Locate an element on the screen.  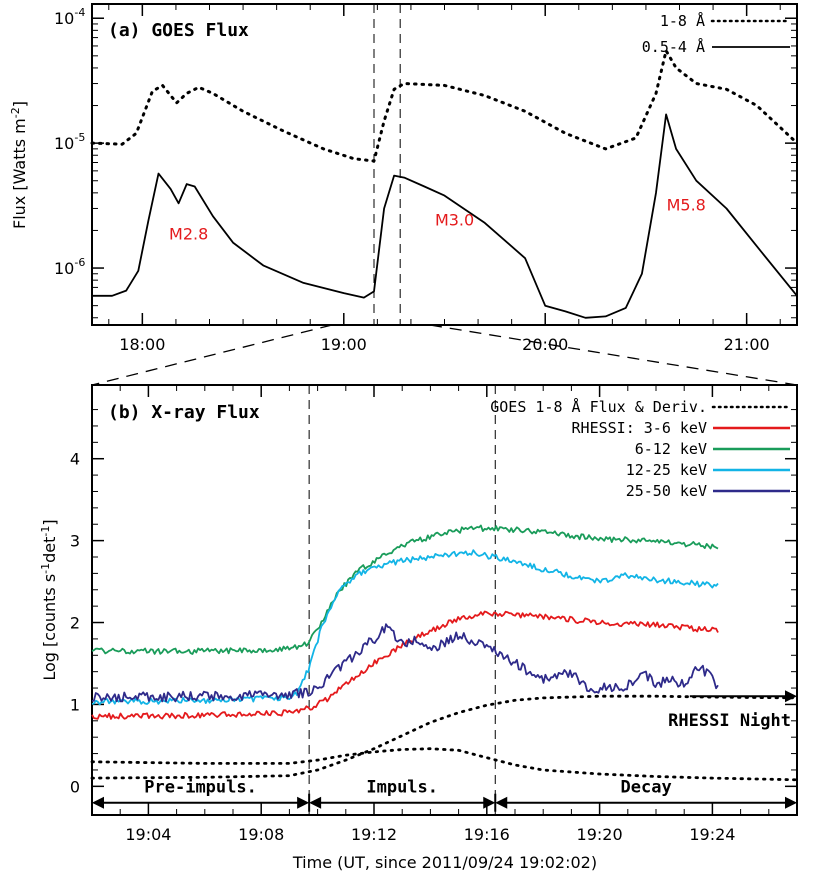
series-line-12-25-kev is located at coordinates (405, 627).